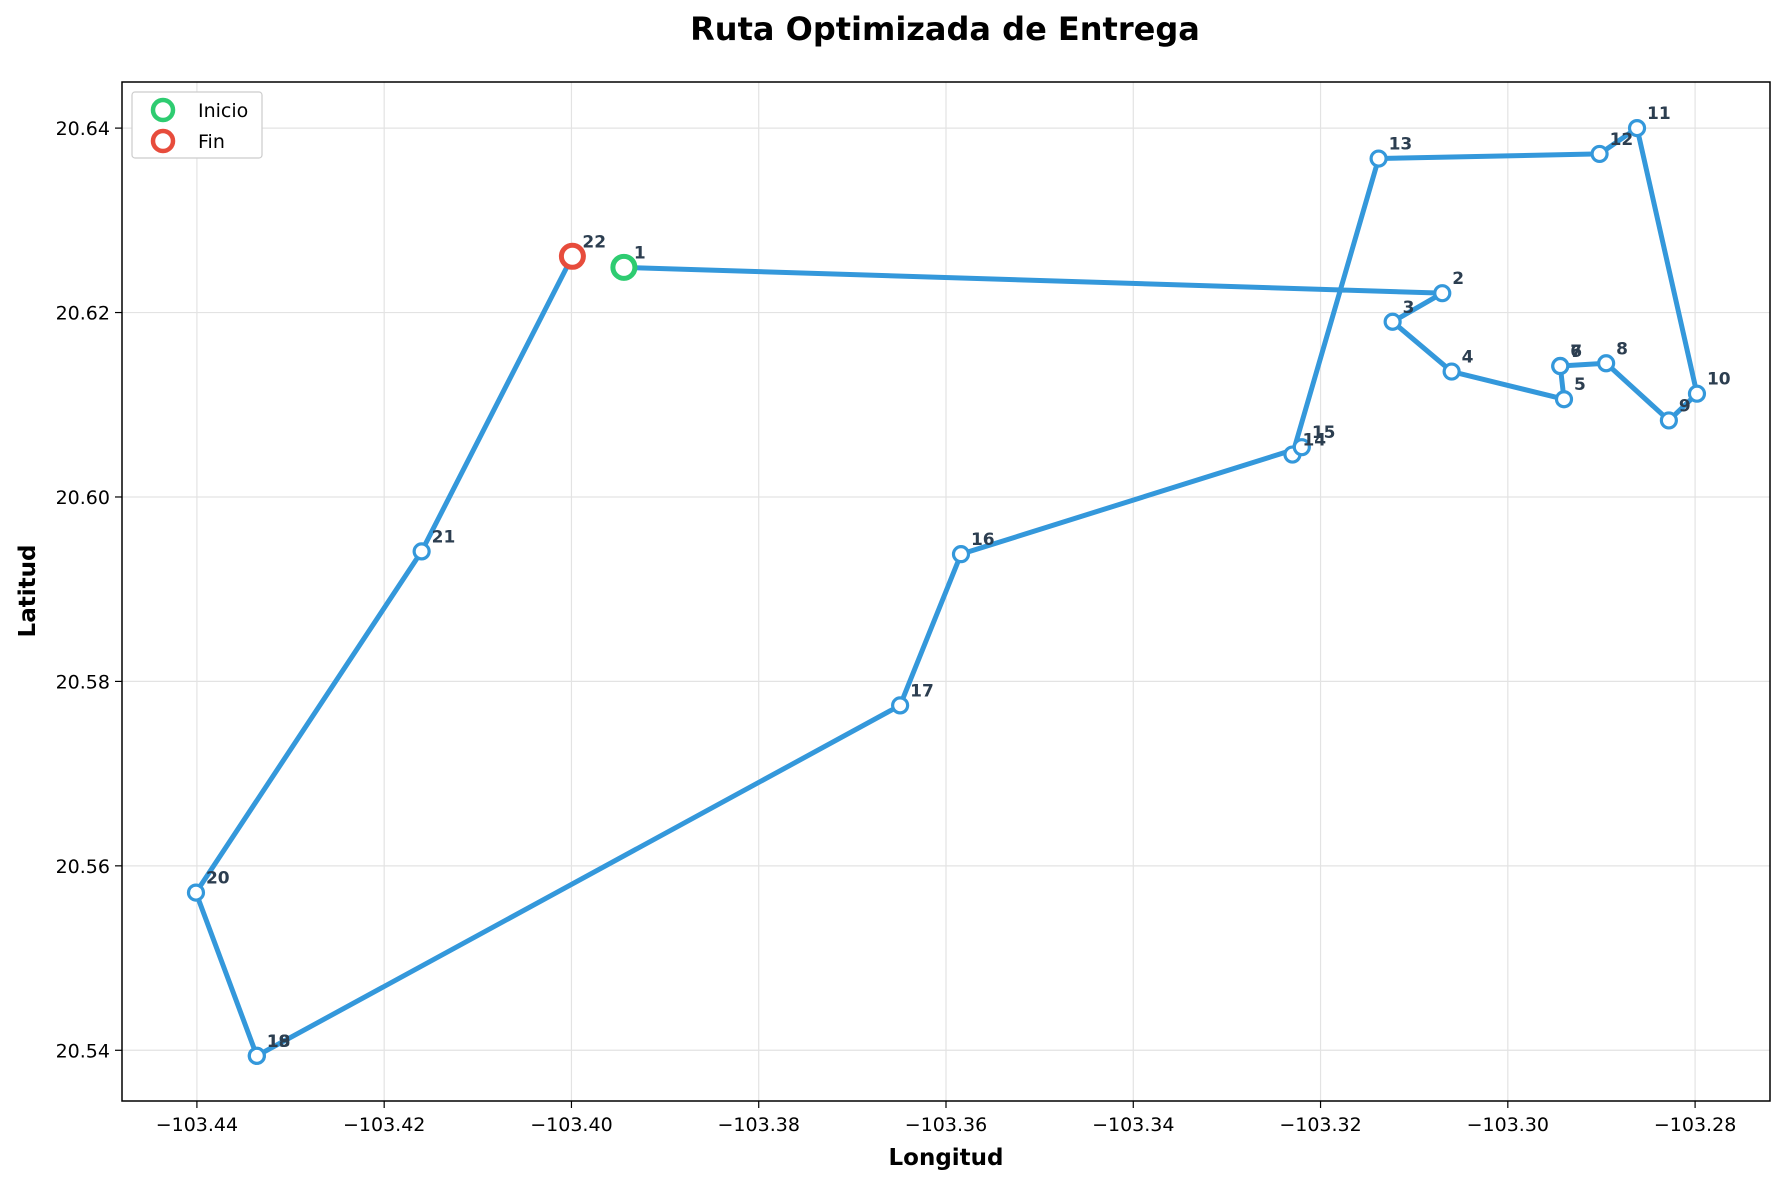  I want to click on stop-label: 2, so click(1458, 279).